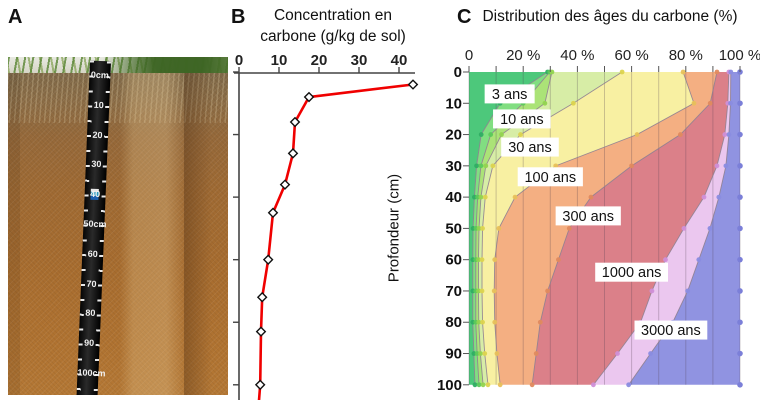 The image size is (760, 400). I want to click on trench-shadow, so click(198, 233).